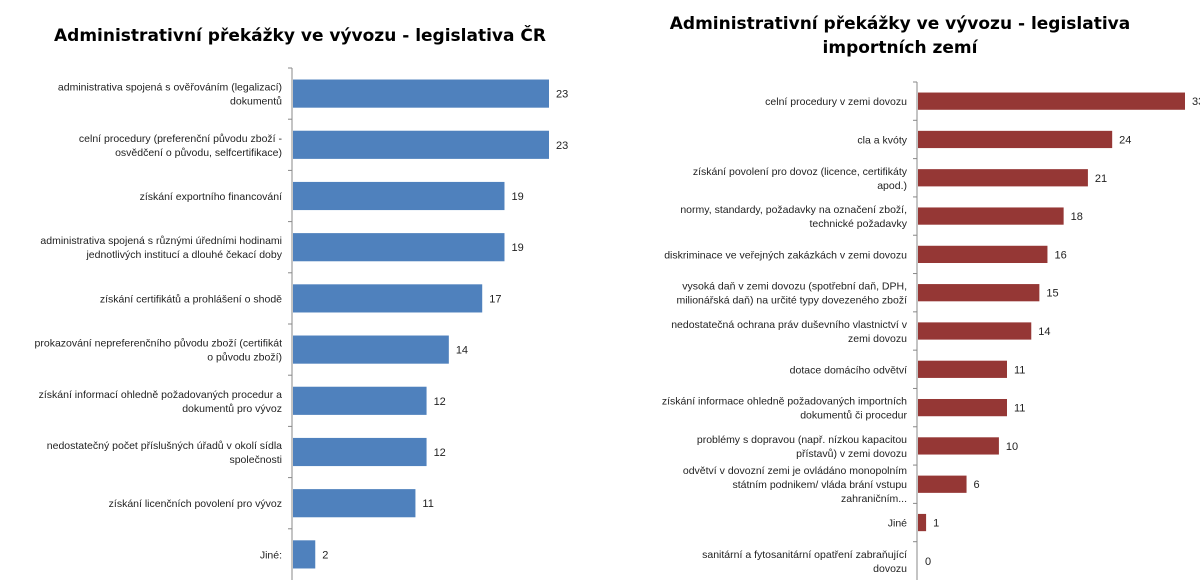 Image resolution: width=1200 pixels, height=583 pixels. I want to click on category-label: celní procedury v zemi dovozu, so click(836, 102).